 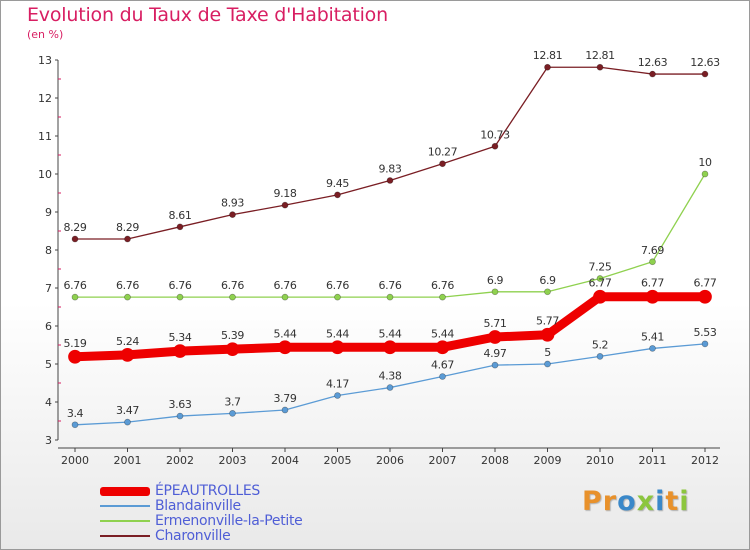 What do you see at coordinates (547, 352) in the screenshot?
I see `data-label: 5` at bounding box center [547, 352].